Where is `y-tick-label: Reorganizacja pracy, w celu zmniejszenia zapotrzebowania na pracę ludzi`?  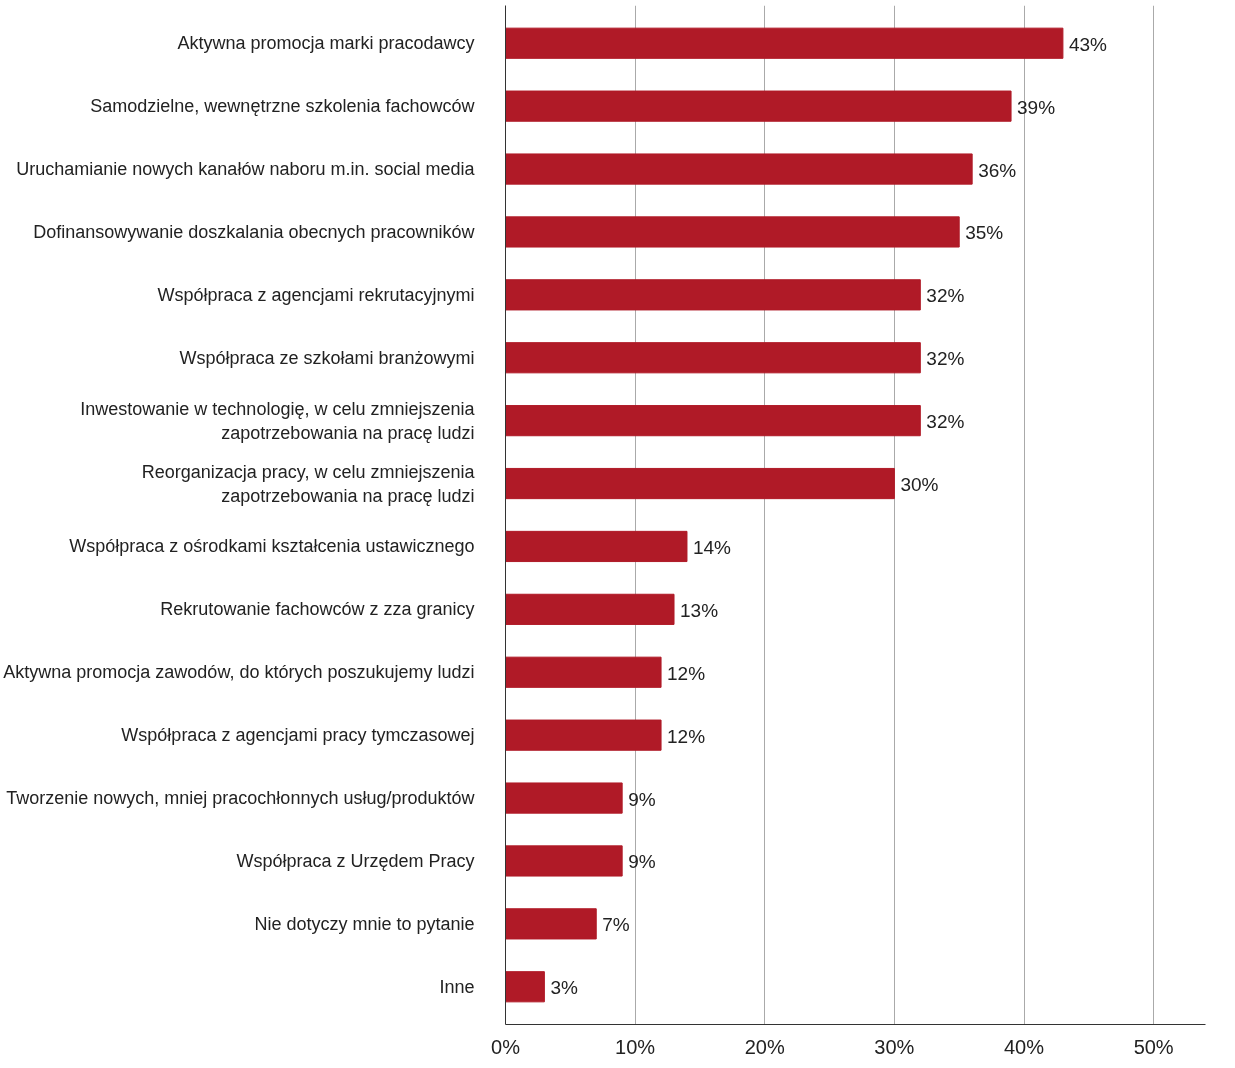
y-tick-label: Reorganizacja pracy, w celu zmniejszenia zapotrzebowania na pracę ludzi is located at coordinates (308, 483).